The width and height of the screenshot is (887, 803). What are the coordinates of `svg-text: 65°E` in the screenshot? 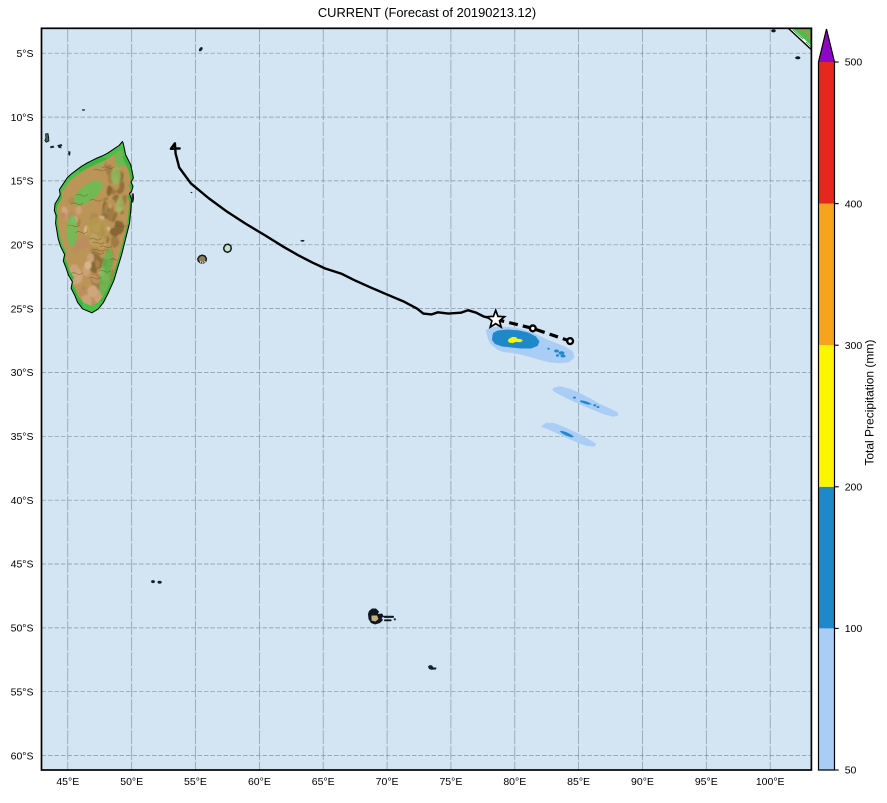 It's located at (323, 782).